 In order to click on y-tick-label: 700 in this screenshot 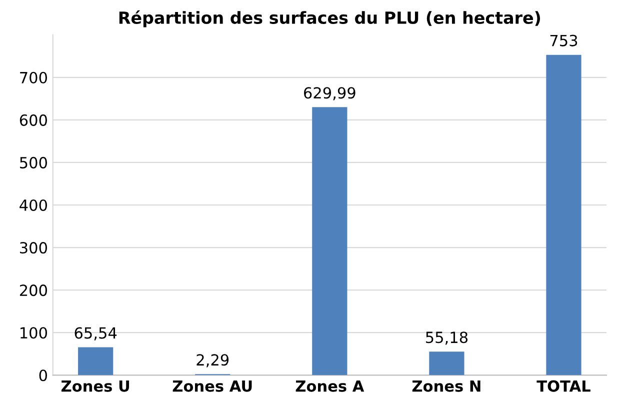, I will do `click(33, 78)`.